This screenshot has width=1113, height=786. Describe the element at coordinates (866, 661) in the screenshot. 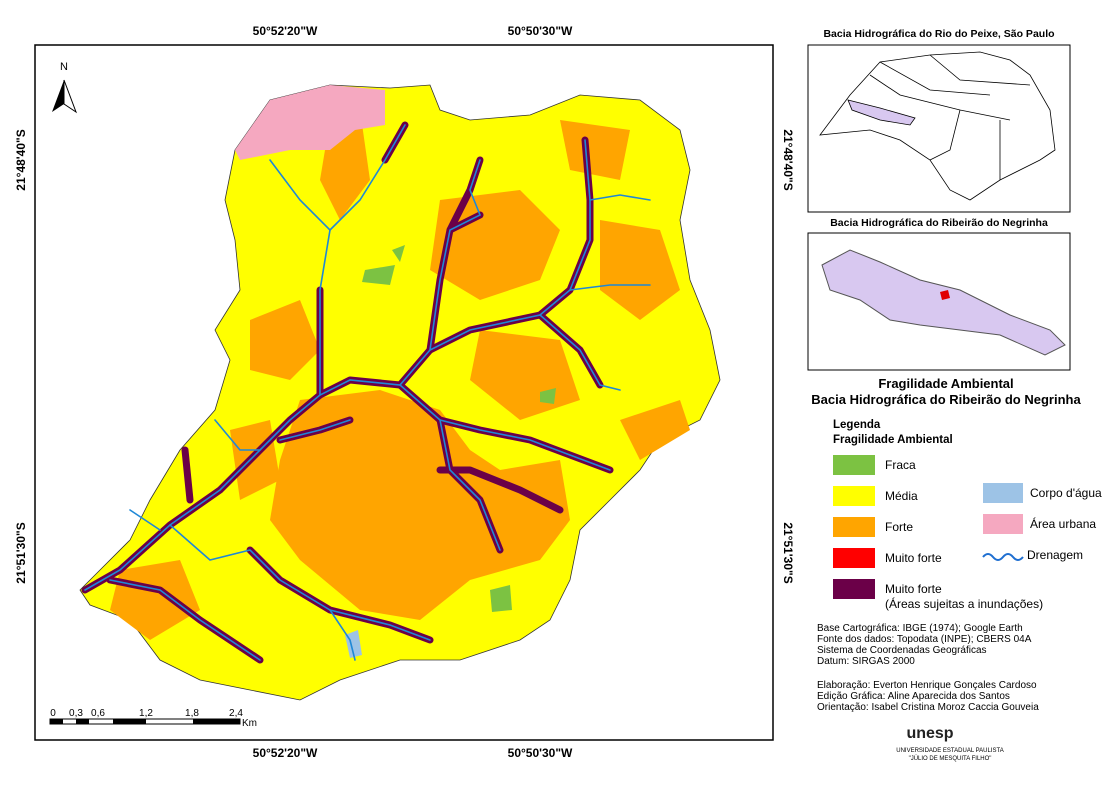

I see `credit-line: Datum: SIRGAS 2000` at that location.